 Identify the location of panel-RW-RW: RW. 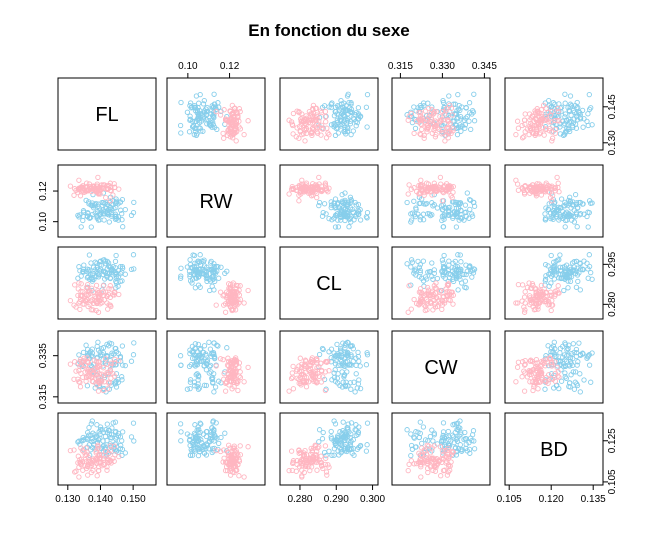
(216, 201).